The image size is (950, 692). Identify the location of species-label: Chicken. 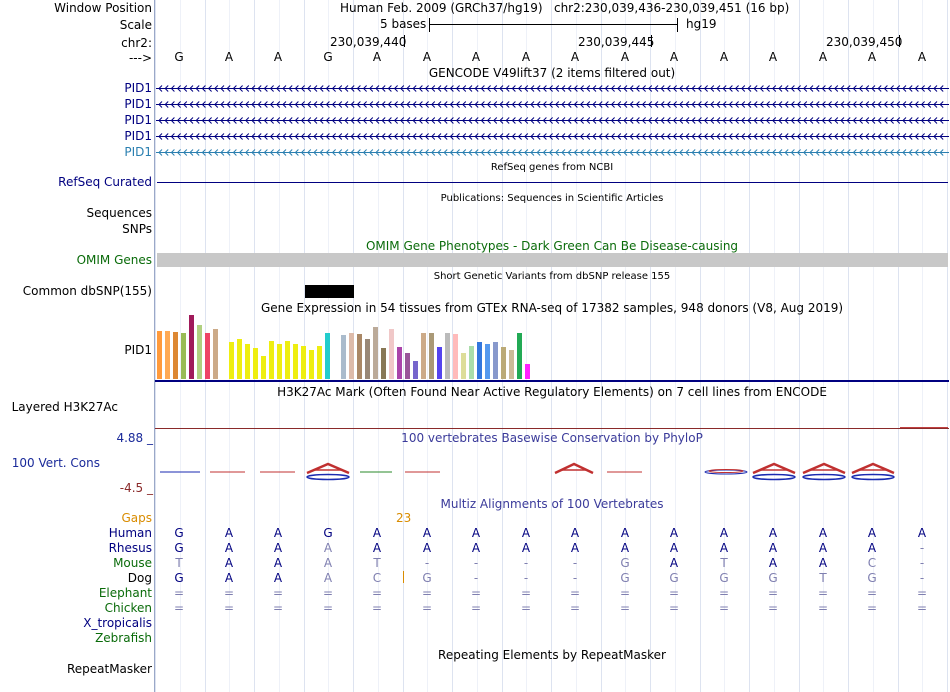
(128, 608).